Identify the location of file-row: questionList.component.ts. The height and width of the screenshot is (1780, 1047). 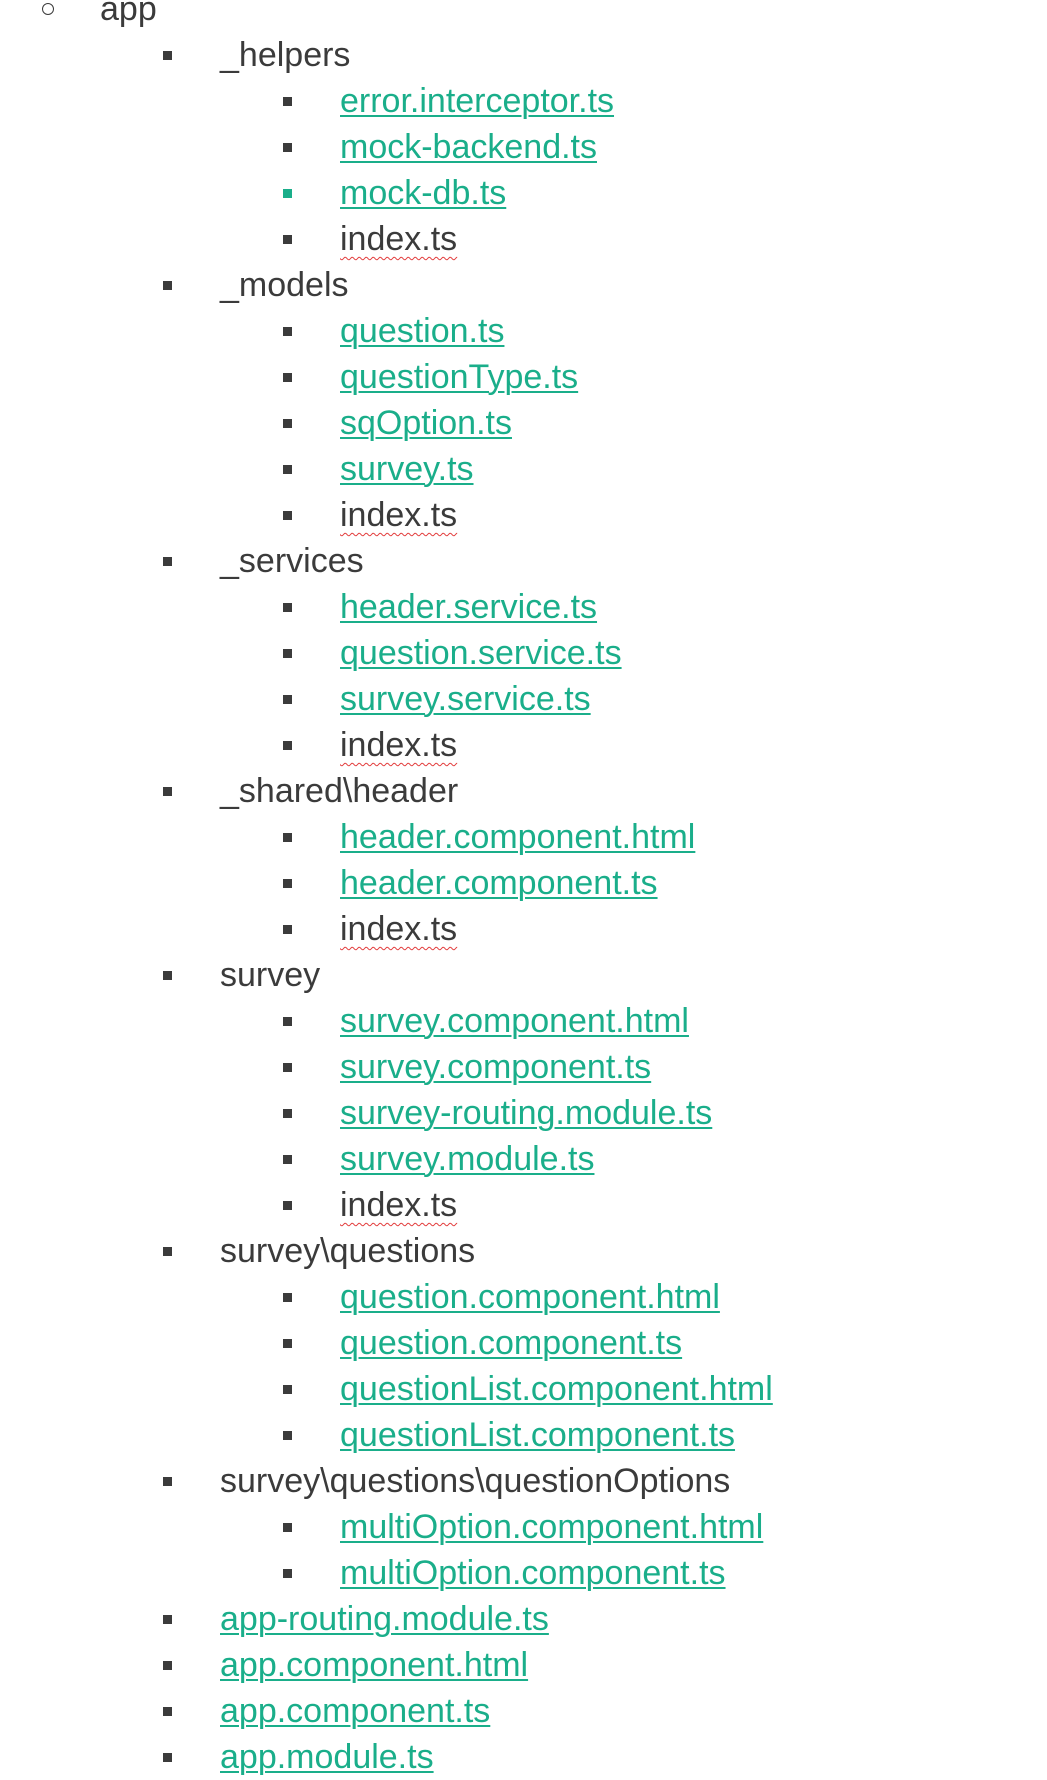
(523, 1435).